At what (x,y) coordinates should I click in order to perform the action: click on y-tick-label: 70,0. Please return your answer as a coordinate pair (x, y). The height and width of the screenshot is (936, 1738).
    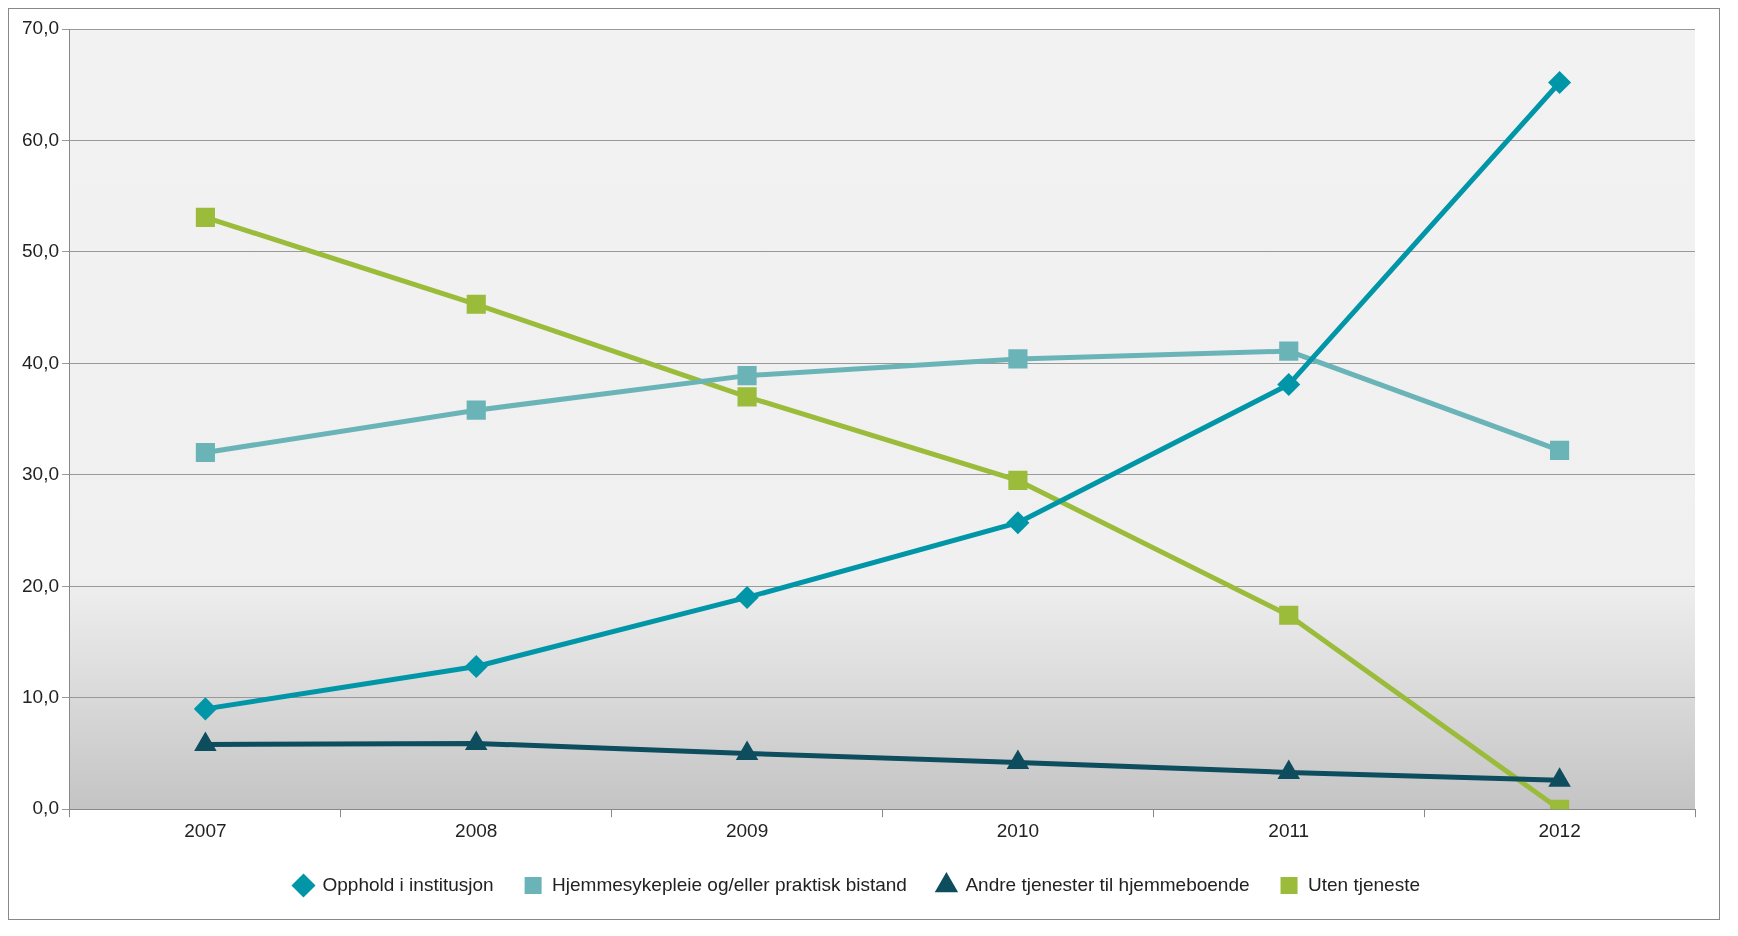
    Looking at the image, I should click on (40, 28).